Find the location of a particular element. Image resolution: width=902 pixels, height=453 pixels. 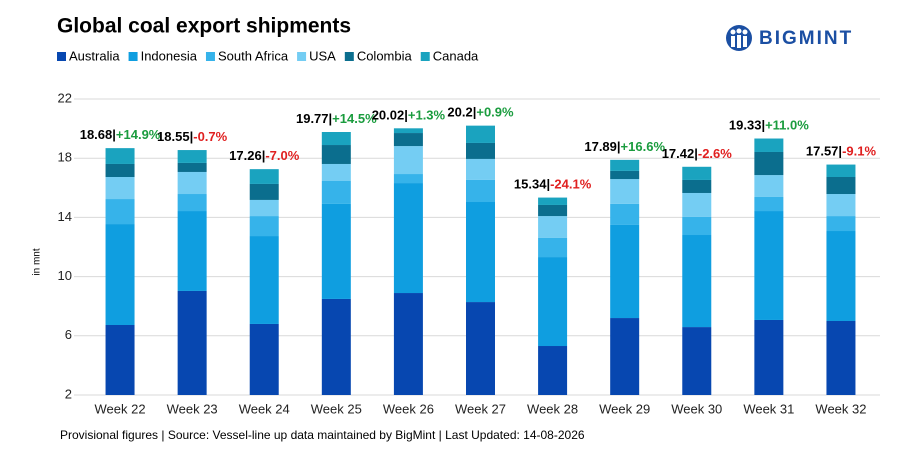

x-tick-label: Week 26 is located at coordinates (408, 408).